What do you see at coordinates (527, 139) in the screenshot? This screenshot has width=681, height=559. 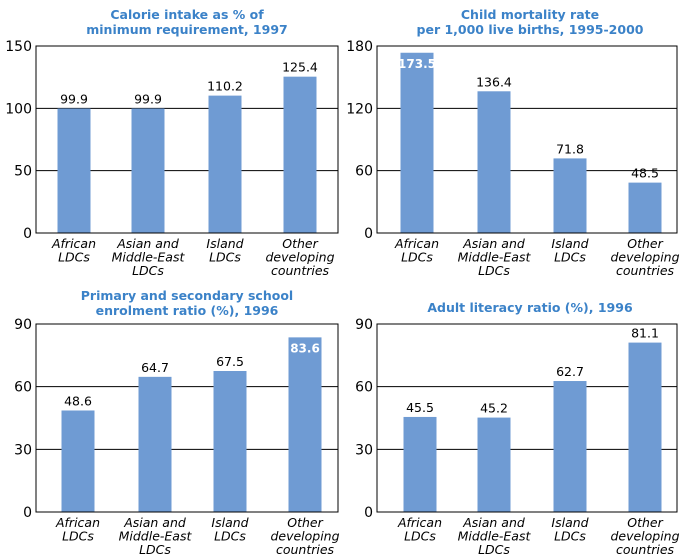 I see `chart-2-plot-frame` at bounding box center [527, 139].